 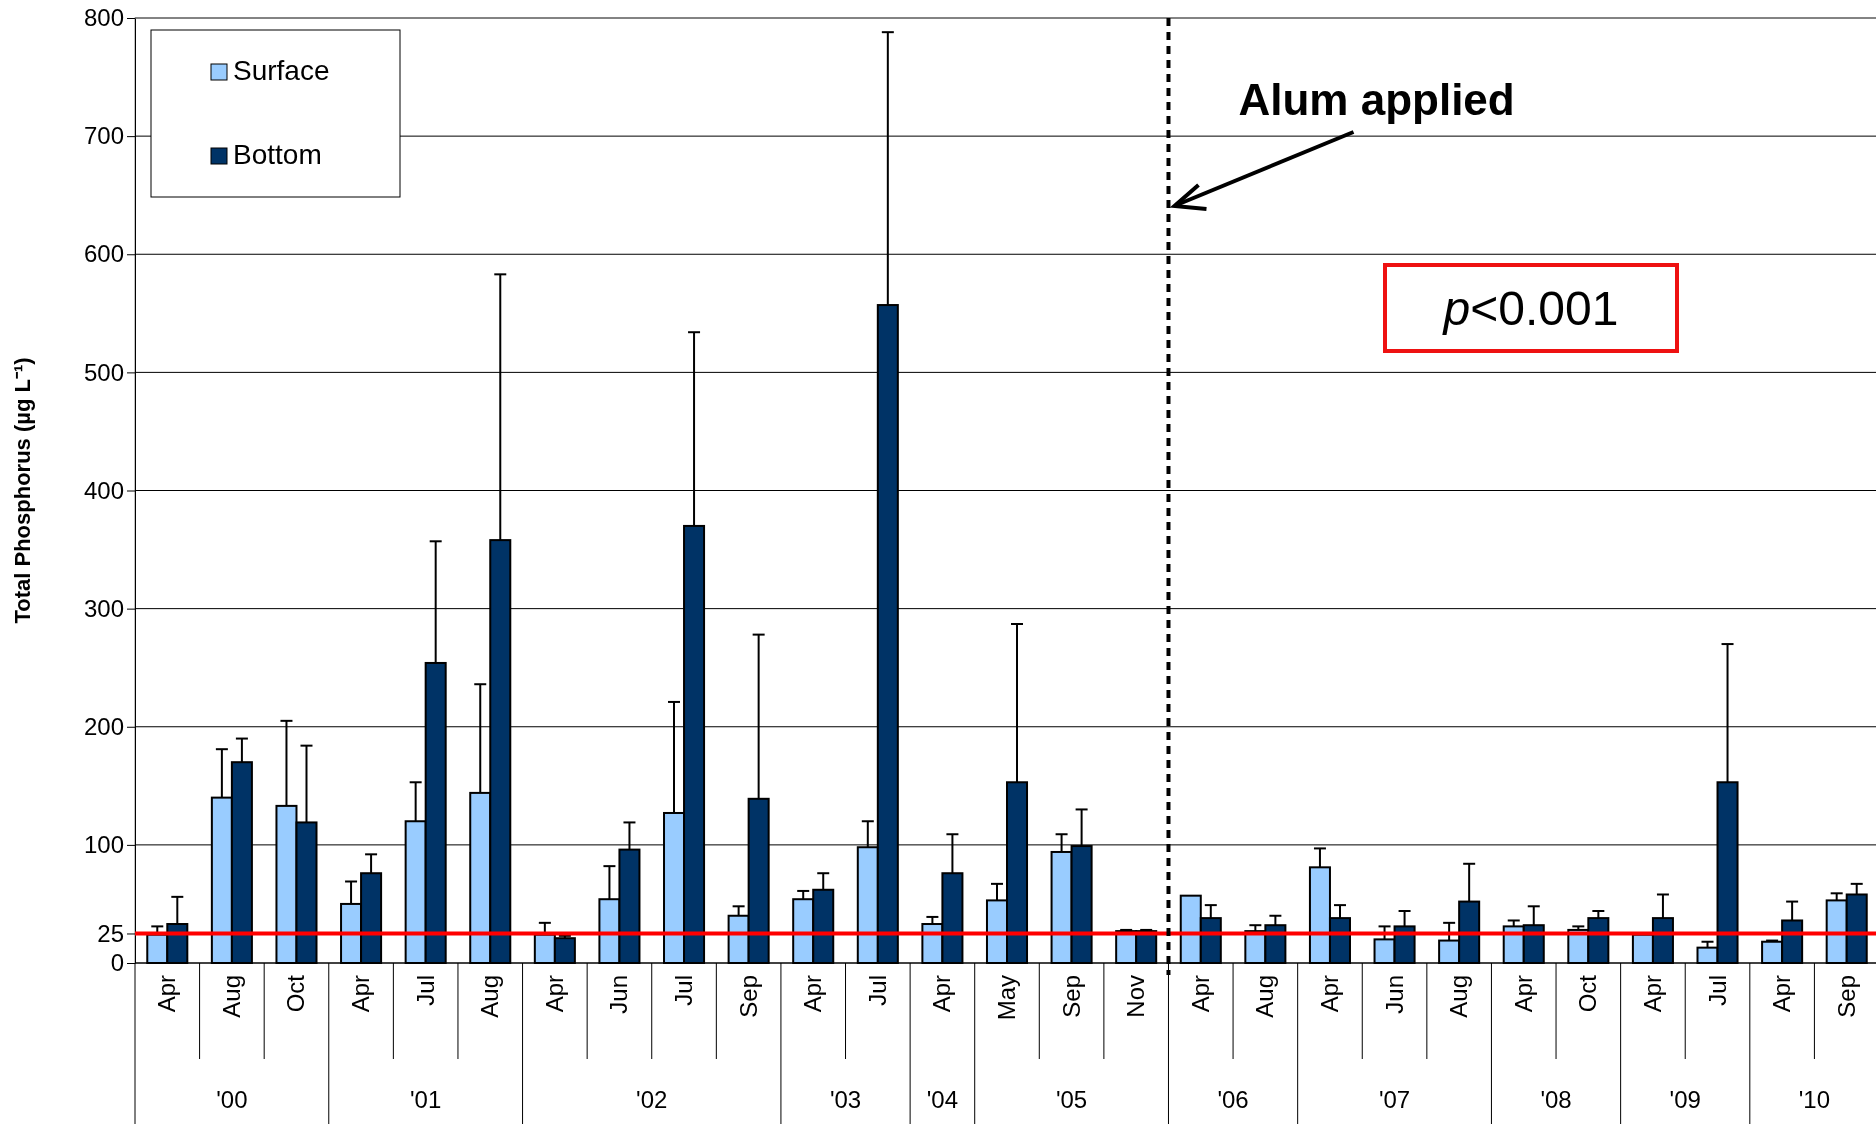 I want to click on text: '09, so click(x=1685, y=1099).